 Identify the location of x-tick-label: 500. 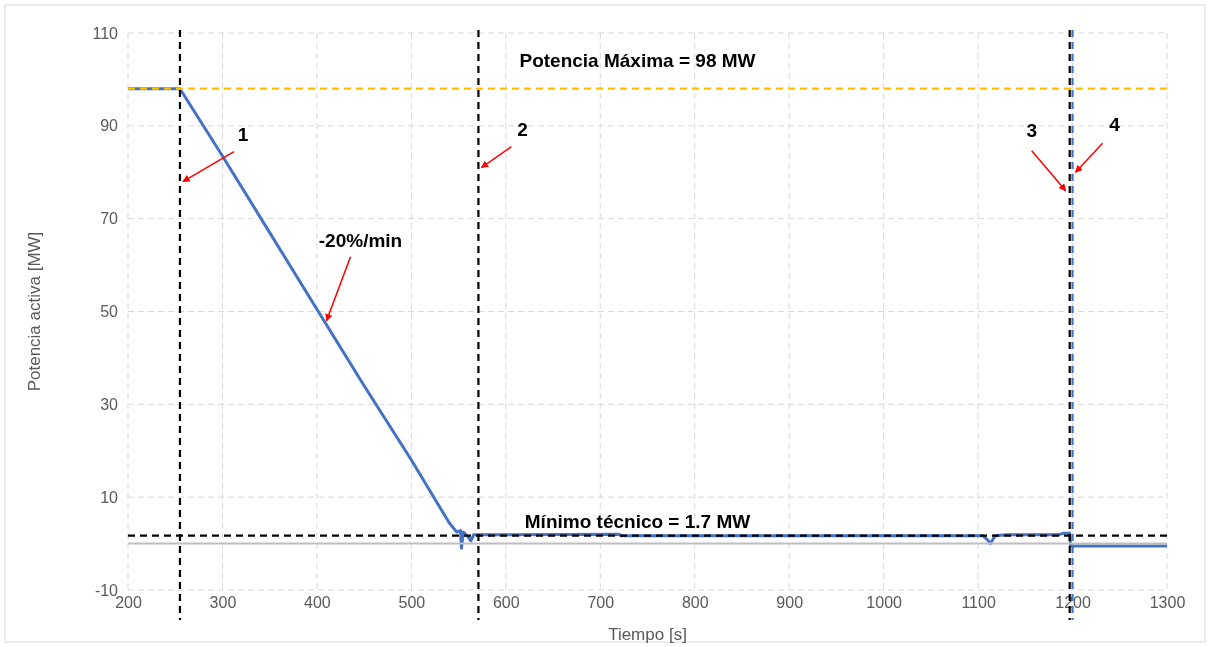
(412, 602).